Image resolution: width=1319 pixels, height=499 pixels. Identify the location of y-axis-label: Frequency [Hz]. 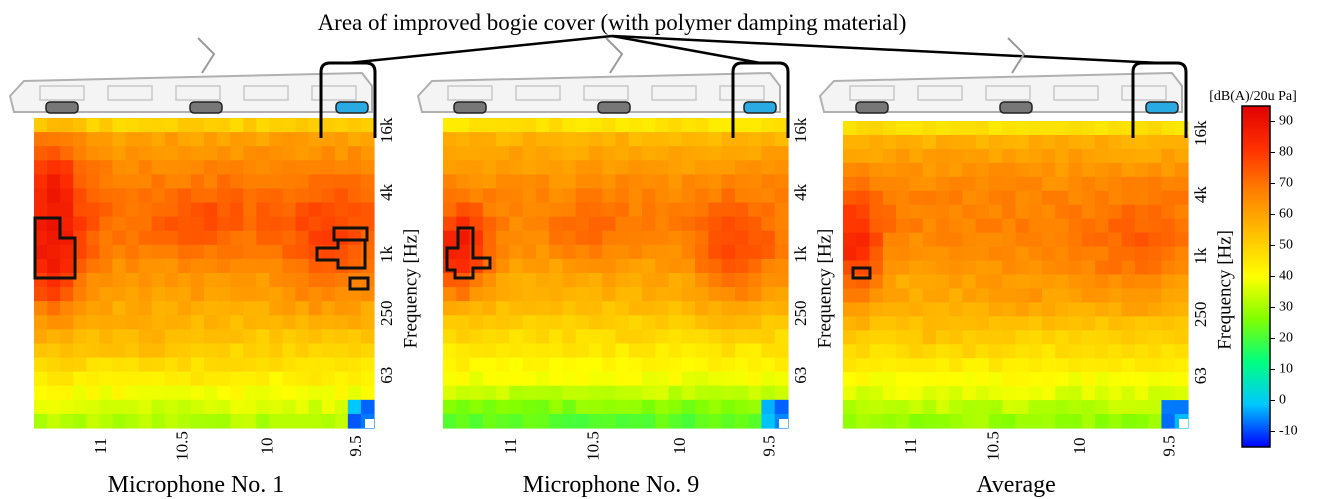
(1224, 290).